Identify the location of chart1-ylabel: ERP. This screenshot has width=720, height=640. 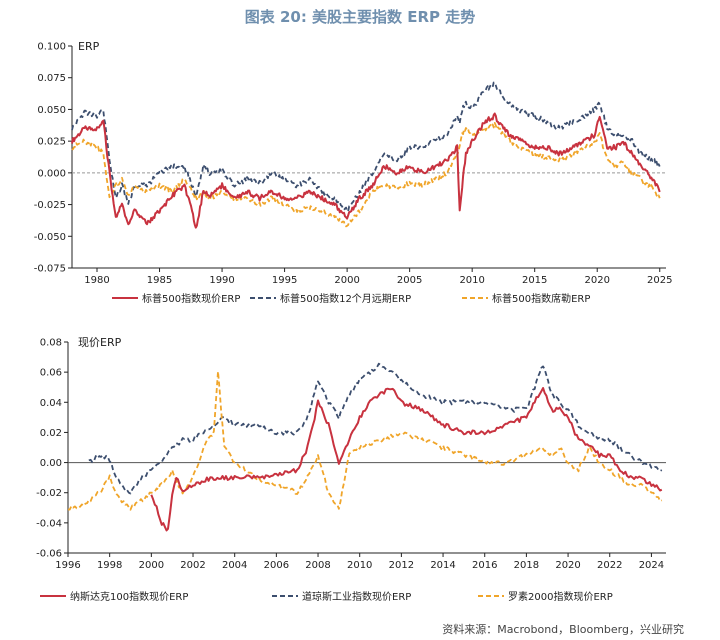
(89, 46).